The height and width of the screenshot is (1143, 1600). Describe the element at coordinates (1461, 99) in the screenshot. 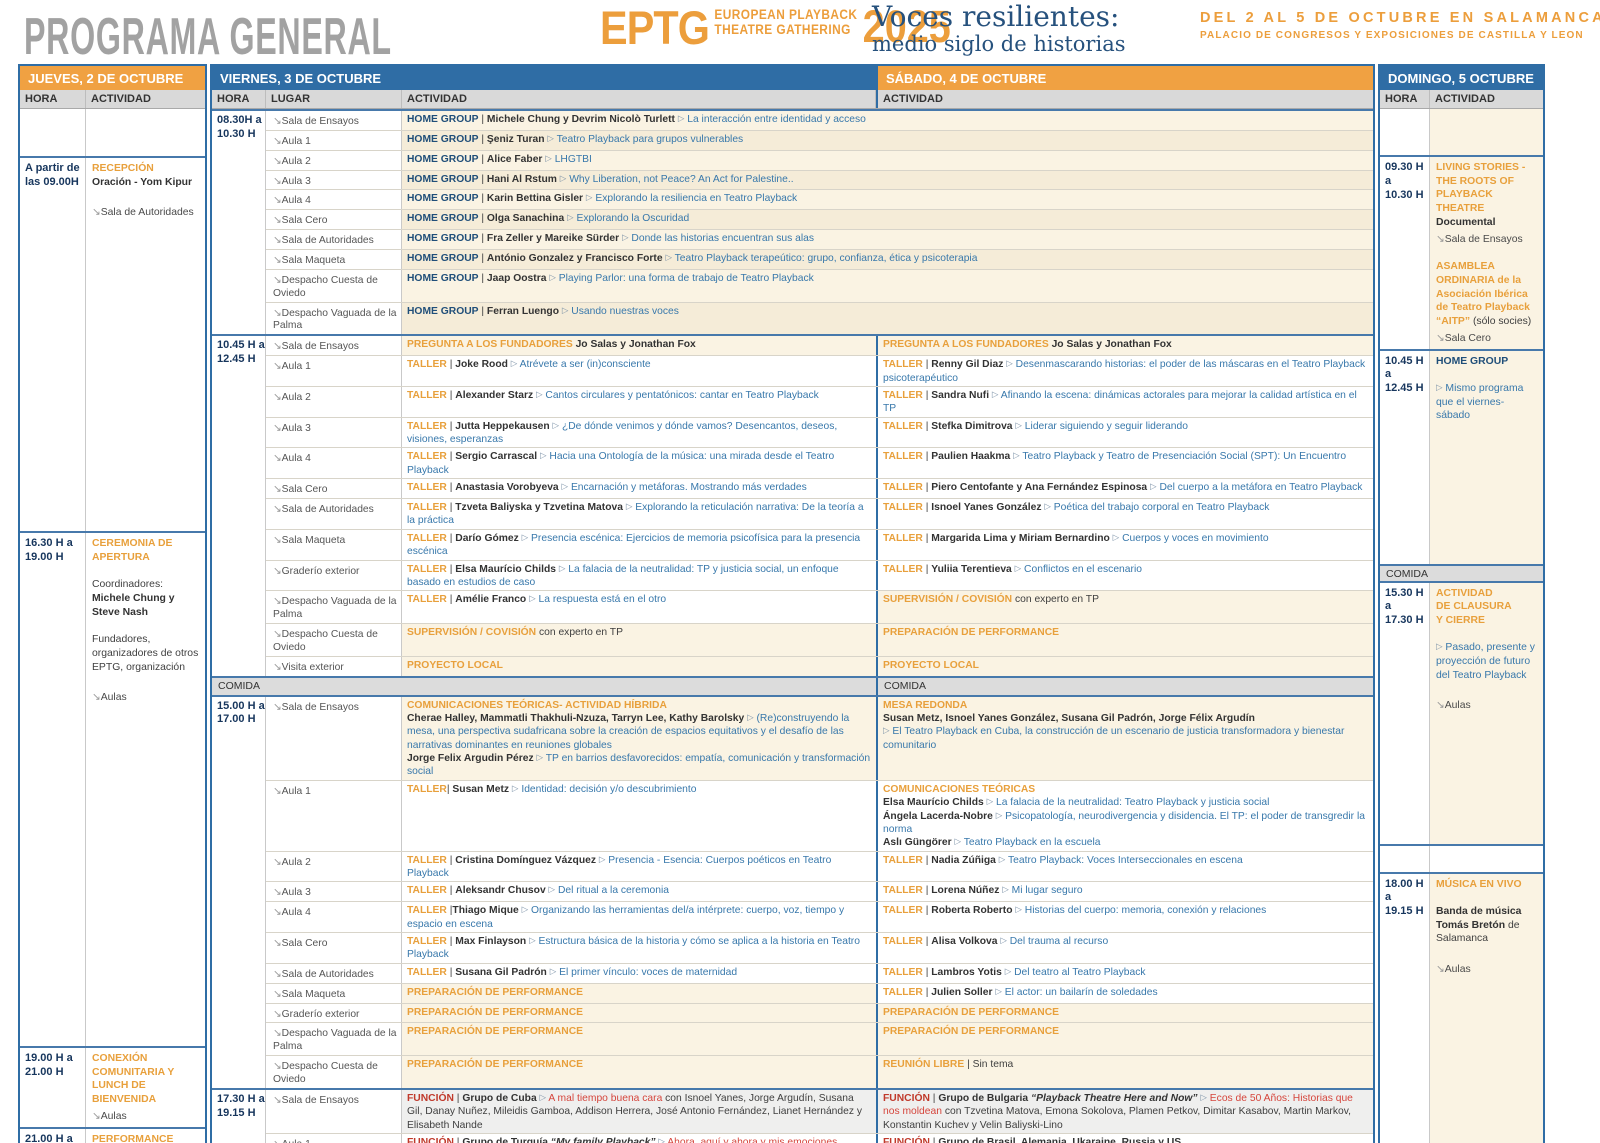

I see `sunday-column-headers: HORA ACTIVIDAD` at that location.